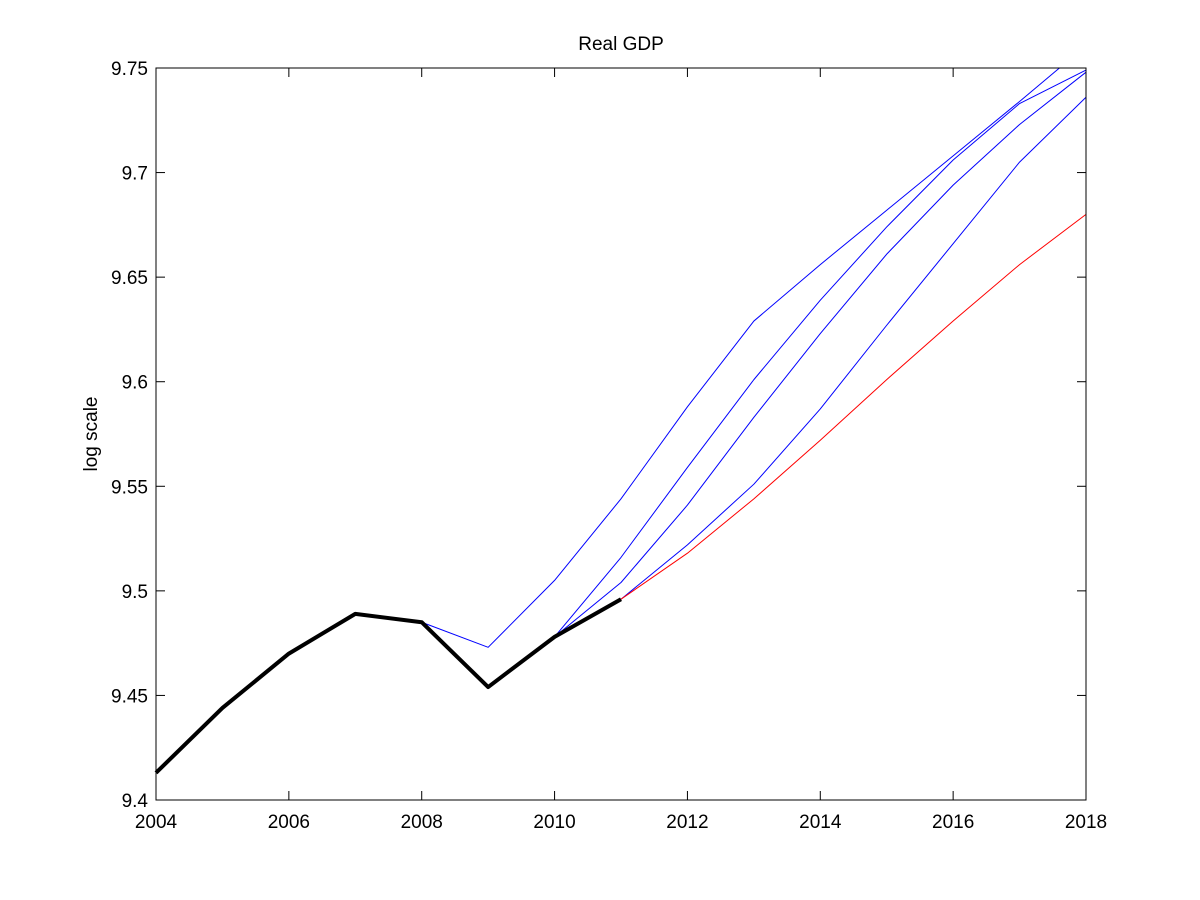 This screenshot has width=1200, height=900. Describe the element at coordinates (820, 822) in the screenshot. I see `x-tick-label: 2014` at that location.